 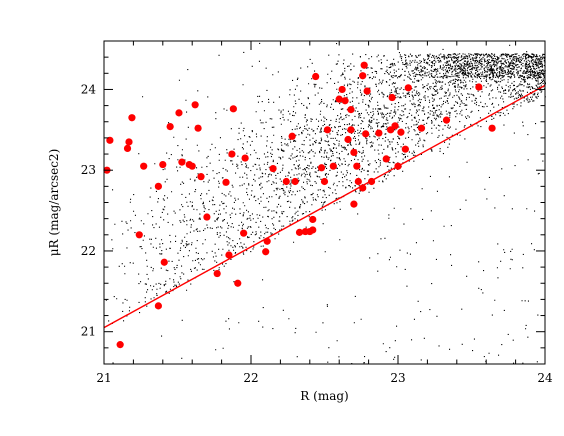 What do you see at coordinates (88, 332) in the screenshot?
I see `y-tick-label: 21` at bounding box center [88, 332].